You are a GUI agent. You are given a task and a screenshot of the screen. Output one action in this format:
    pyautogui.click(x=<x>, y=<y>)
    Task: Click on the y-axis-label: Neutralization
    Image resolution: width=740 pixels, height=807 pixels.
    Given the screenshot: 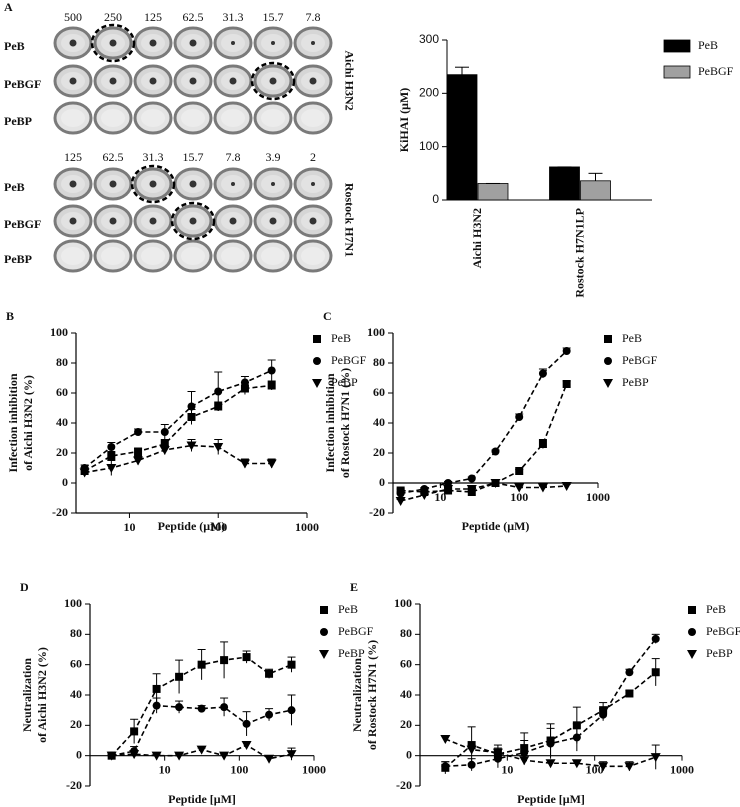 What is the action you would take?
    pyautogui.click(x=27, y=695)
    